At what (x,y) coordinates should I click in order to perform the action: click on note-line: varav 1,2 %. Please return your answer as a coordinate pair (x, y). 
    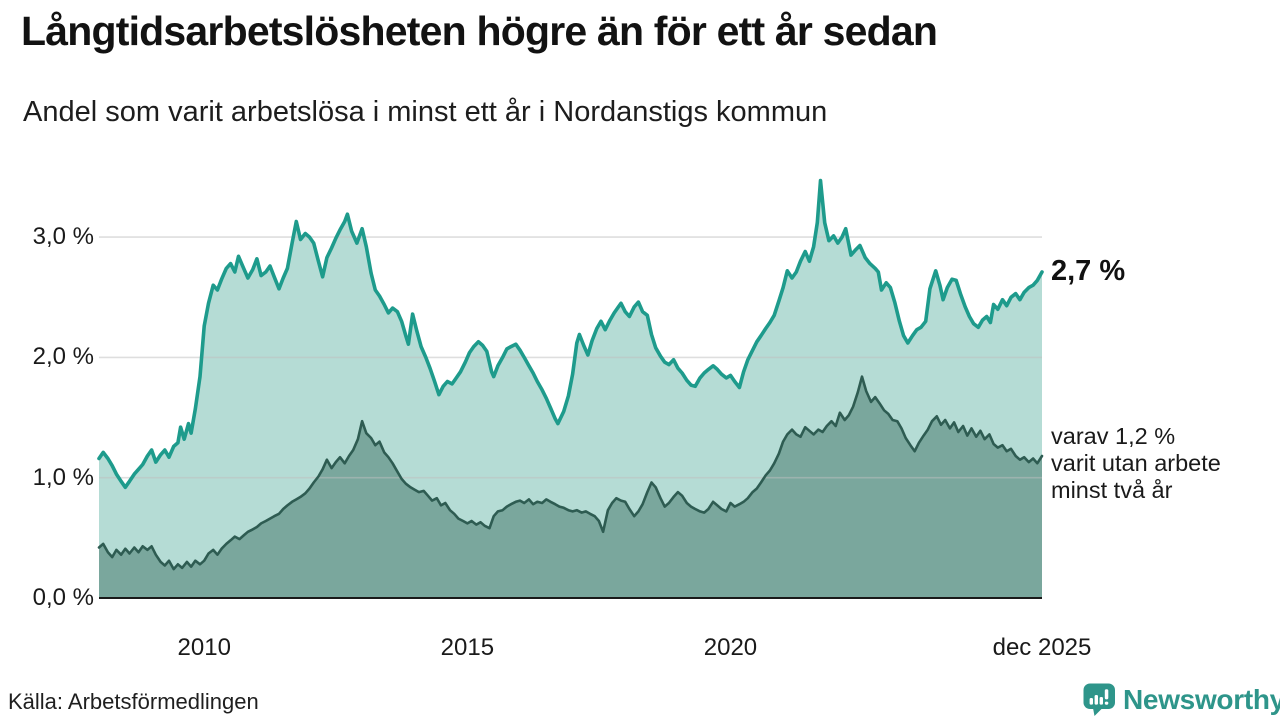
    Looking at the image, I should click on (1113, 436).